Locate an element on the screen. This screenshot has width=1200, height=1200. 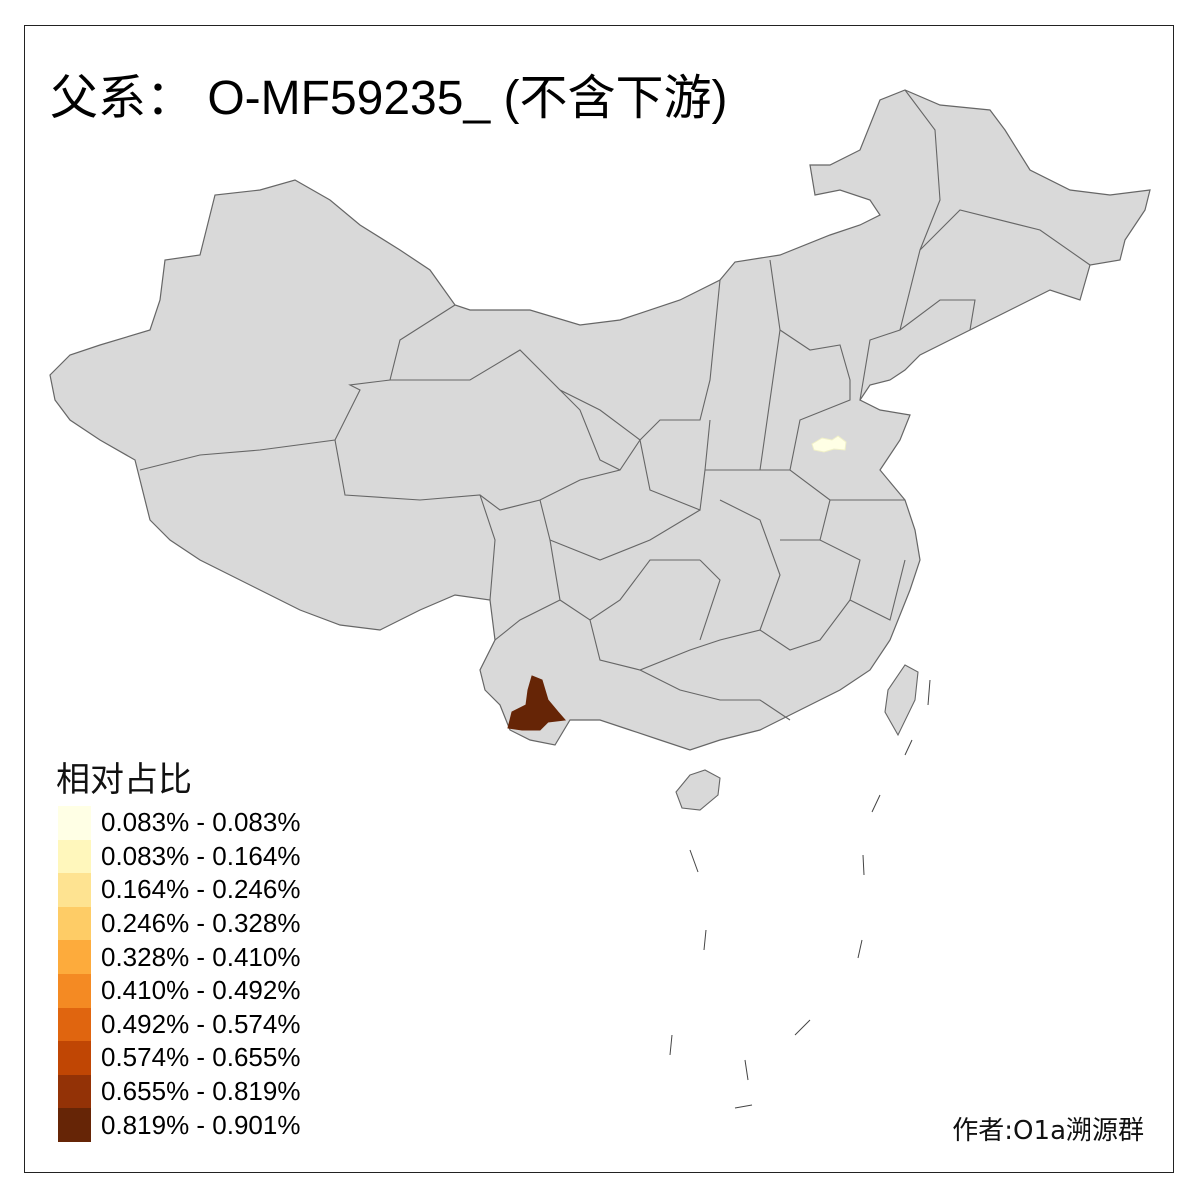
map-title: 父系： O-MF59235_ (不含下游) is located at coordinates (389, 98).